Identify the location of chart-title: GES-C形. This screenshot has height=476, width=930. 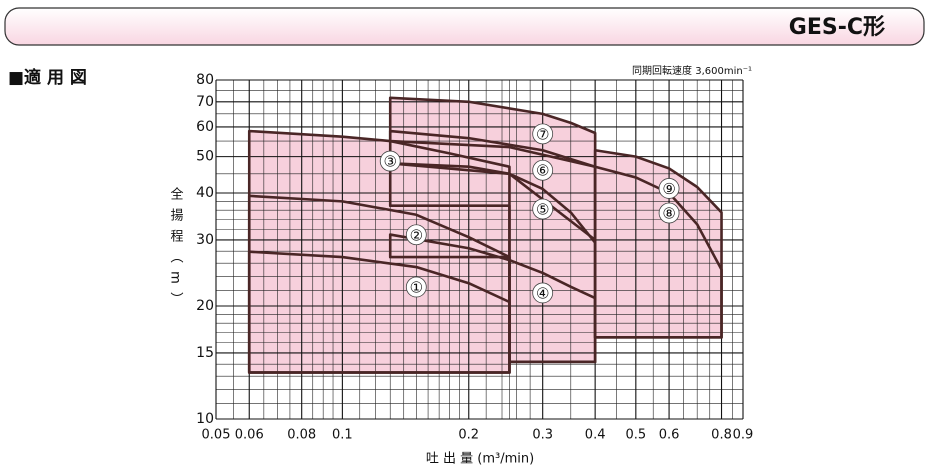
(837, 27).